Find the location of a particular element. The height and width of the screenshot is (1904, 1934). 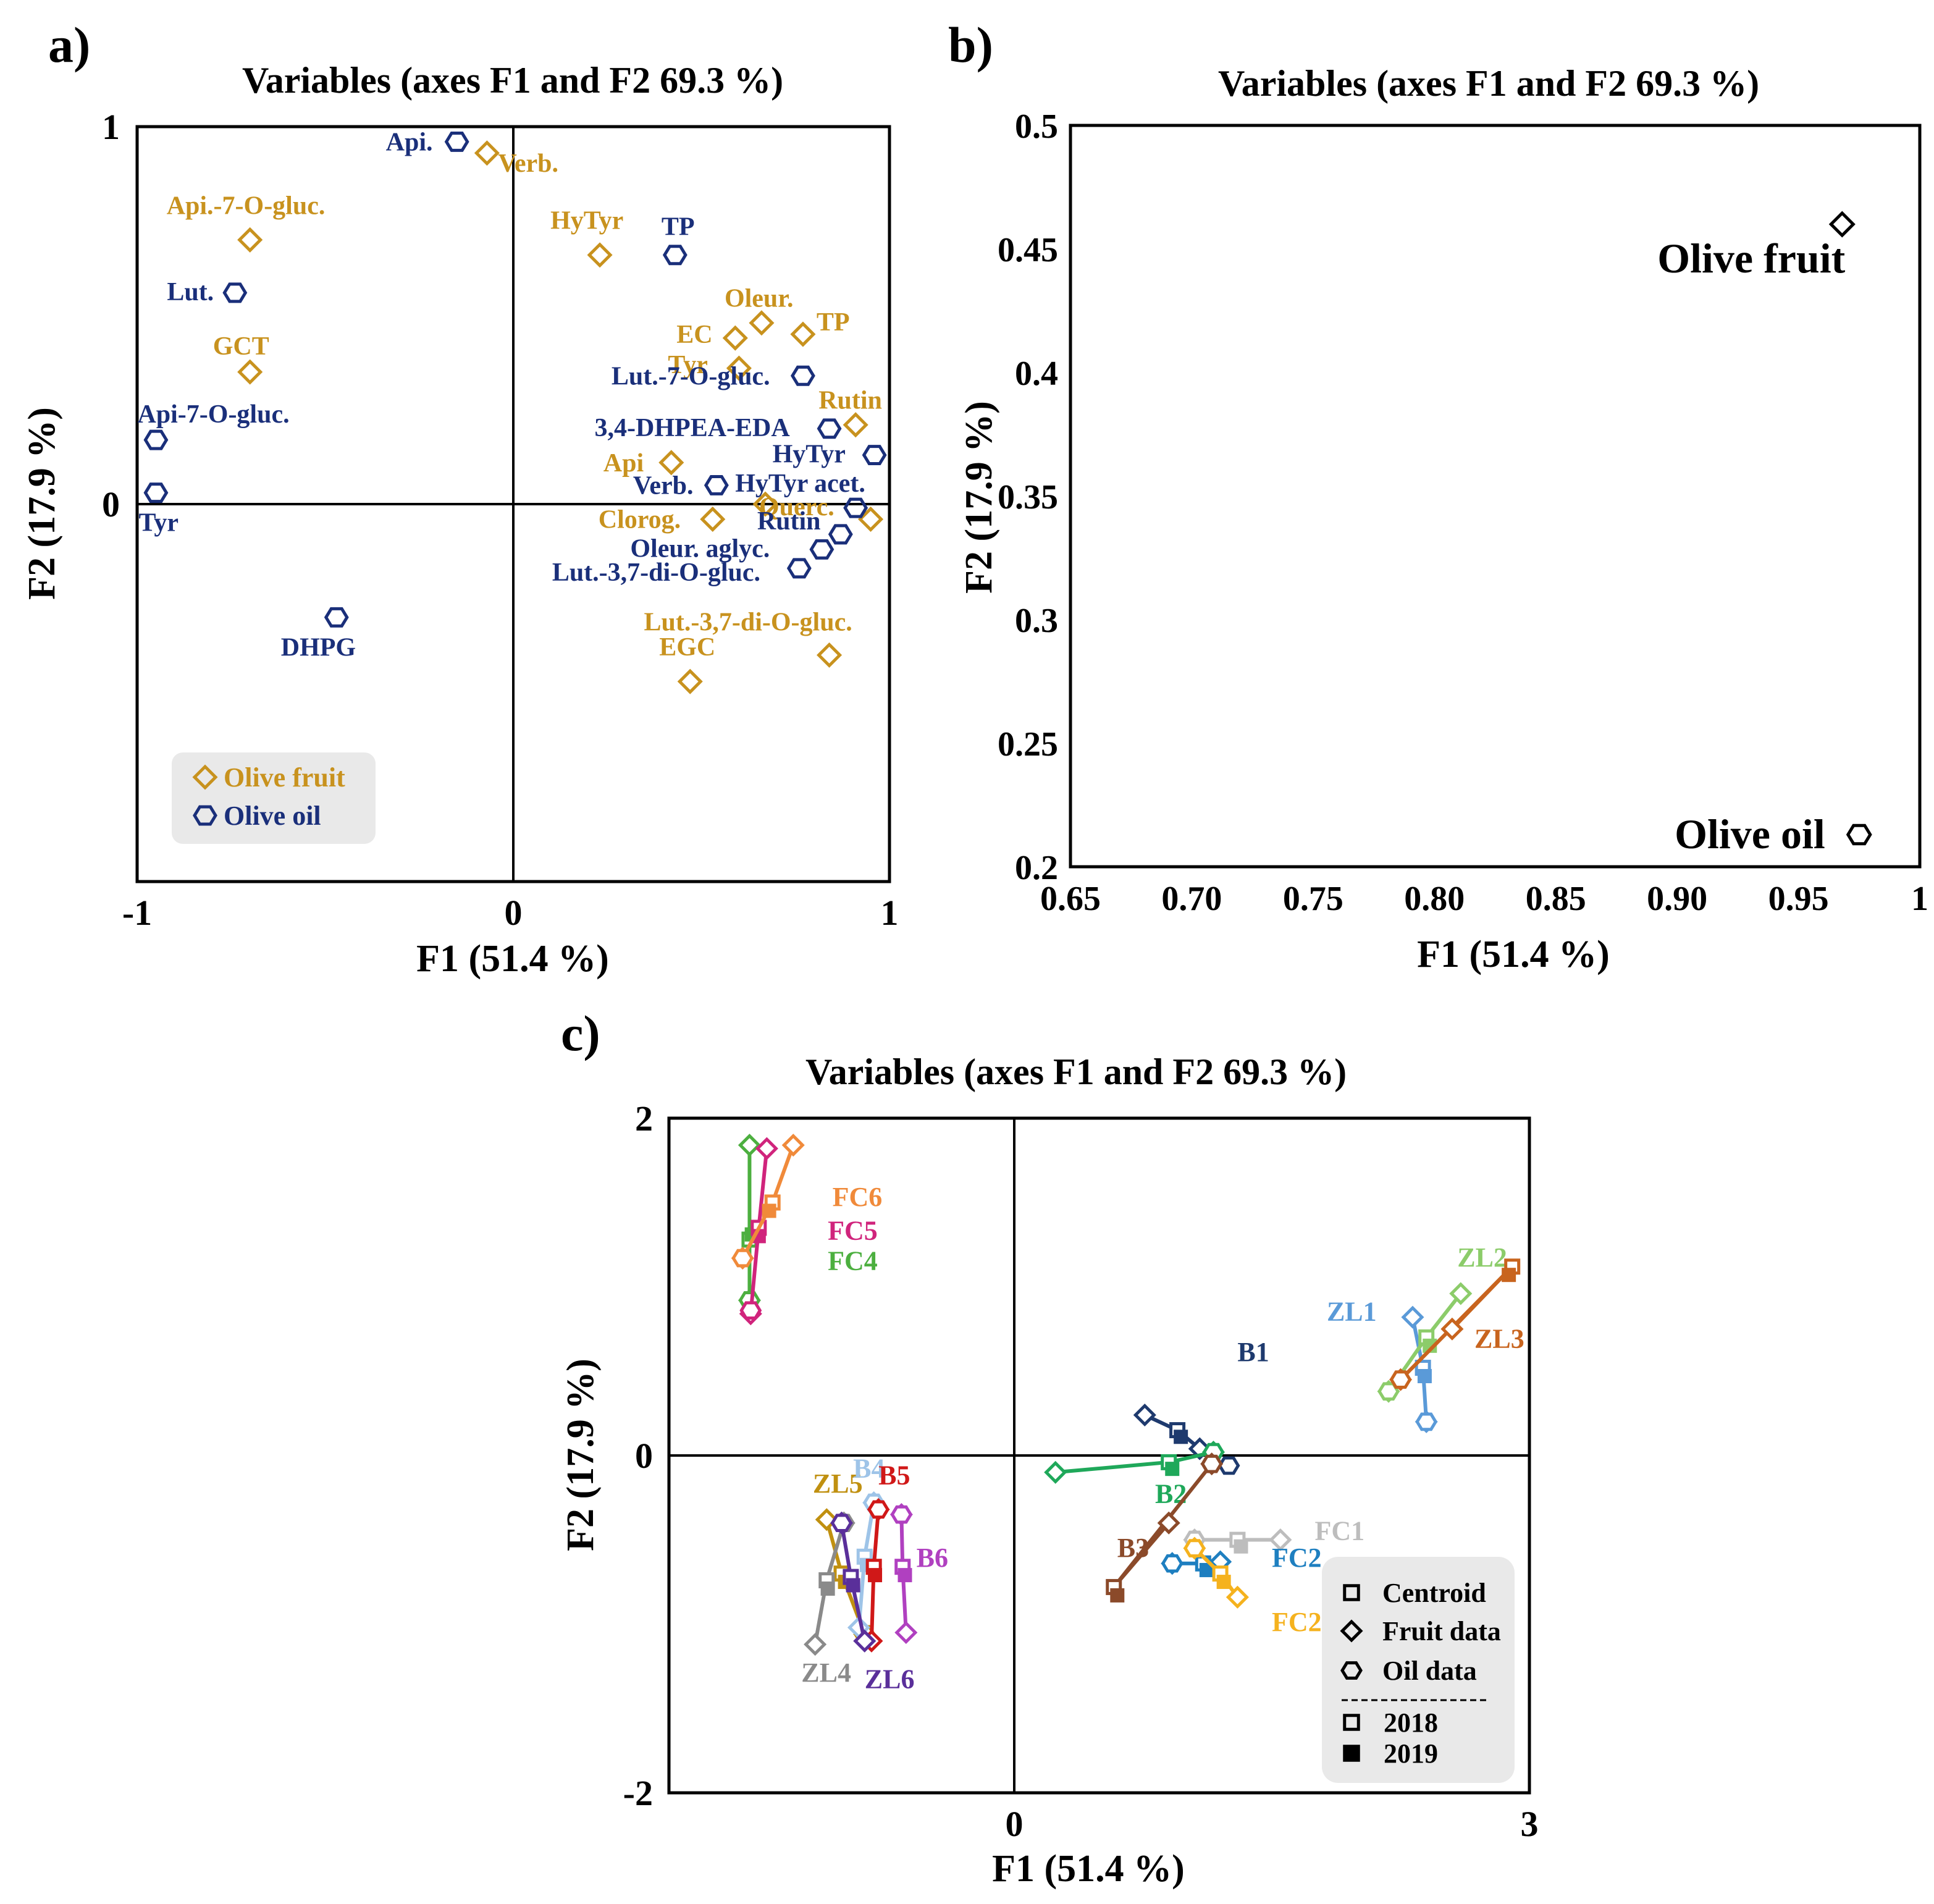

panel-a-fruit-label-hytyr: HyTyr is located at coordinates (586, 221).